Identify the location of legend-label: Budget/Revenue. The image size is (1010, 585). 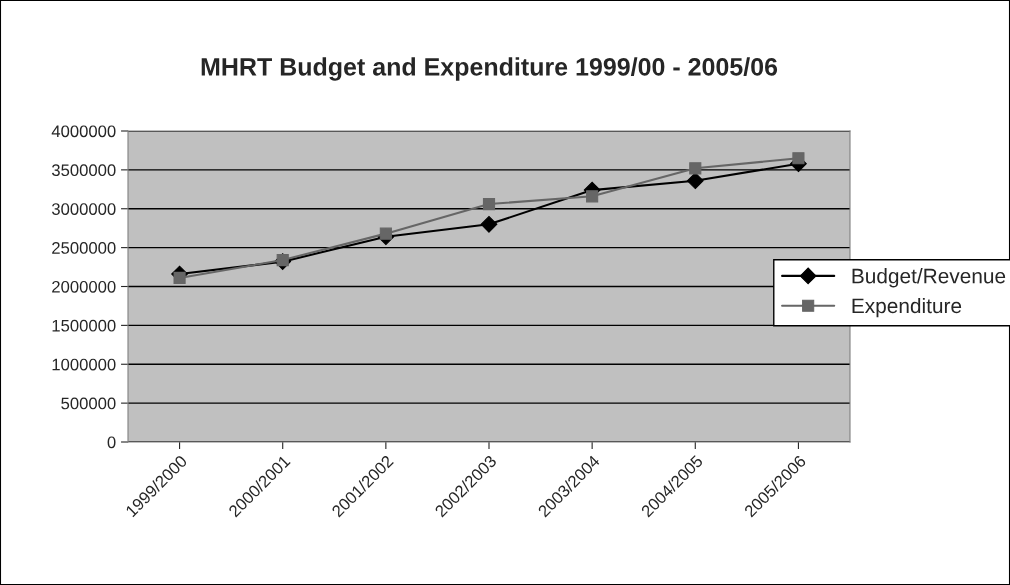
(929, 278).